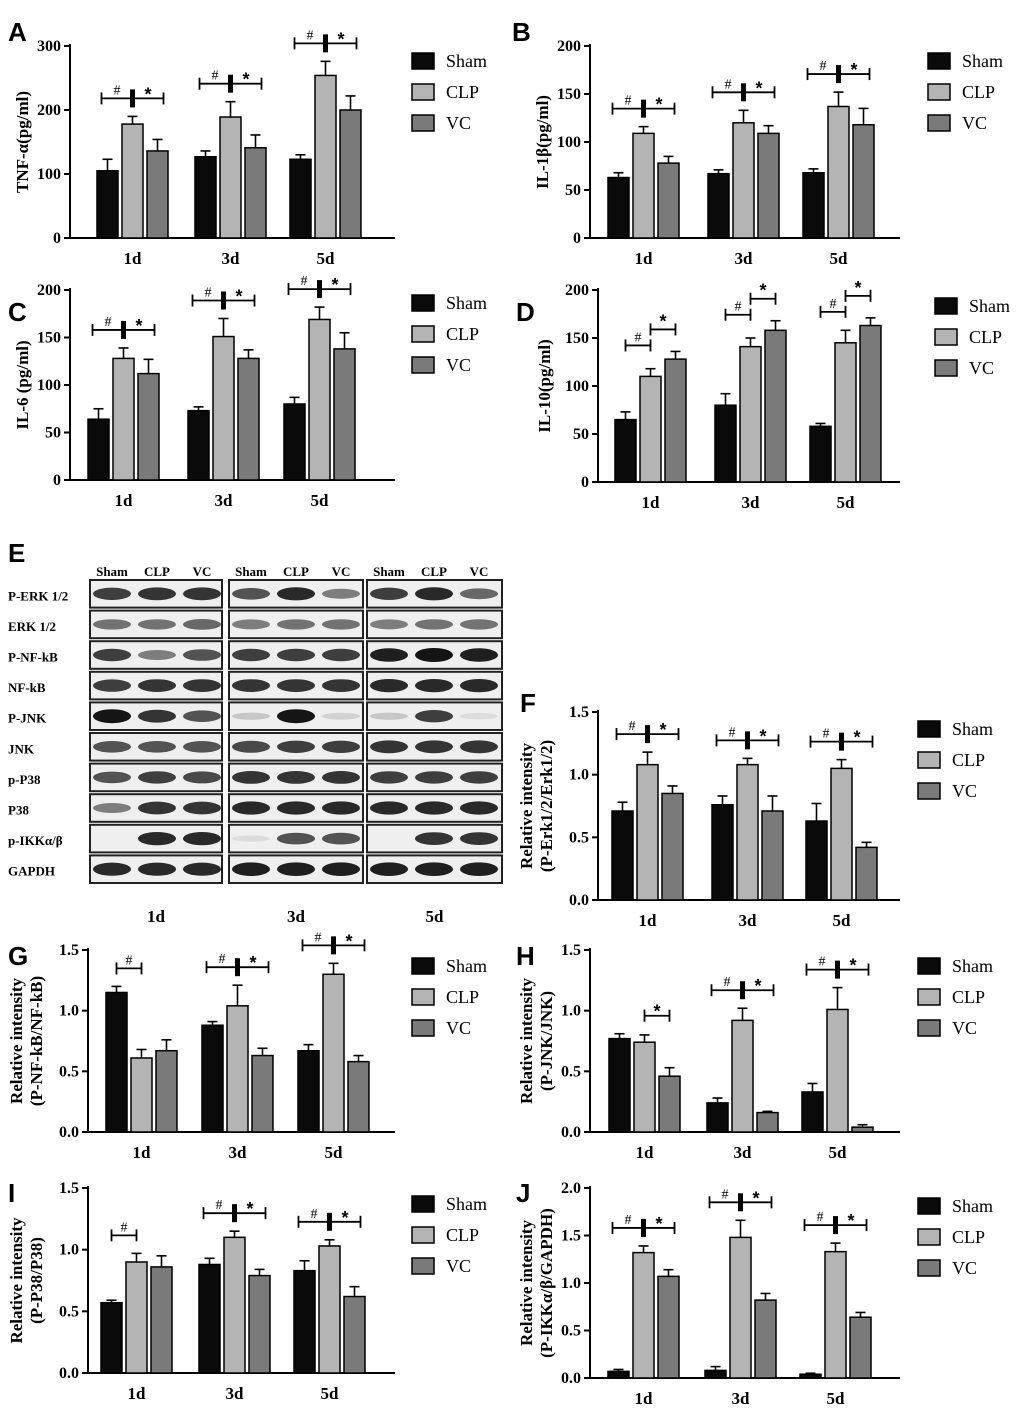 The width and height of the screenshot is (1020, 1412). I want to click on legend-swatch-j-clp, so click(929, 1237).